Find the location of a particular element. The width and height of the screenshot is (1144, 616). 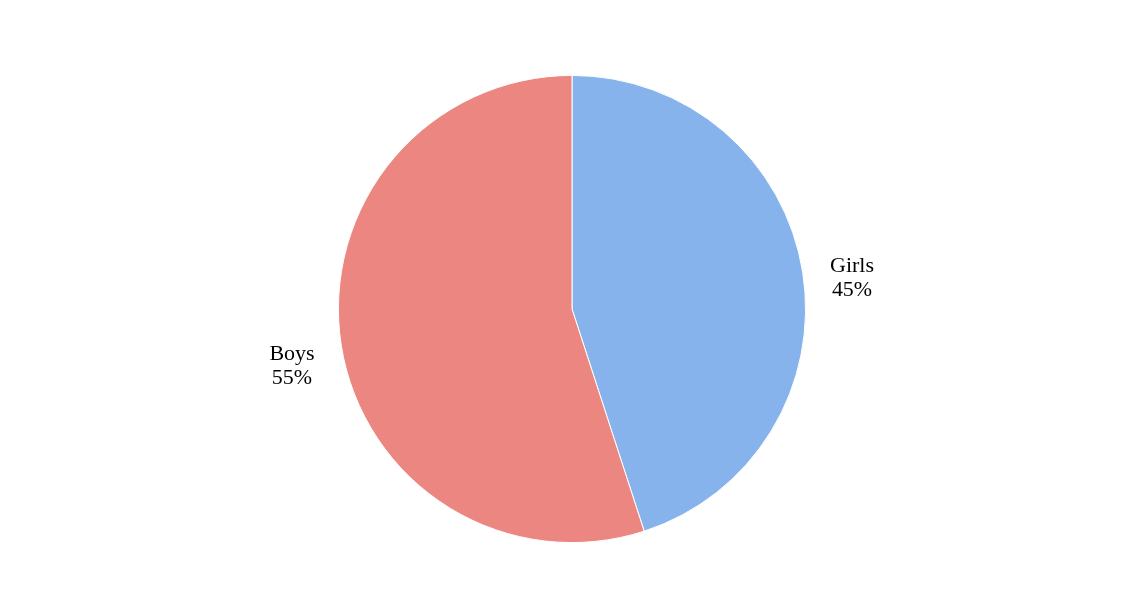

slice-label: Boys is located at coordinates (292, 353).